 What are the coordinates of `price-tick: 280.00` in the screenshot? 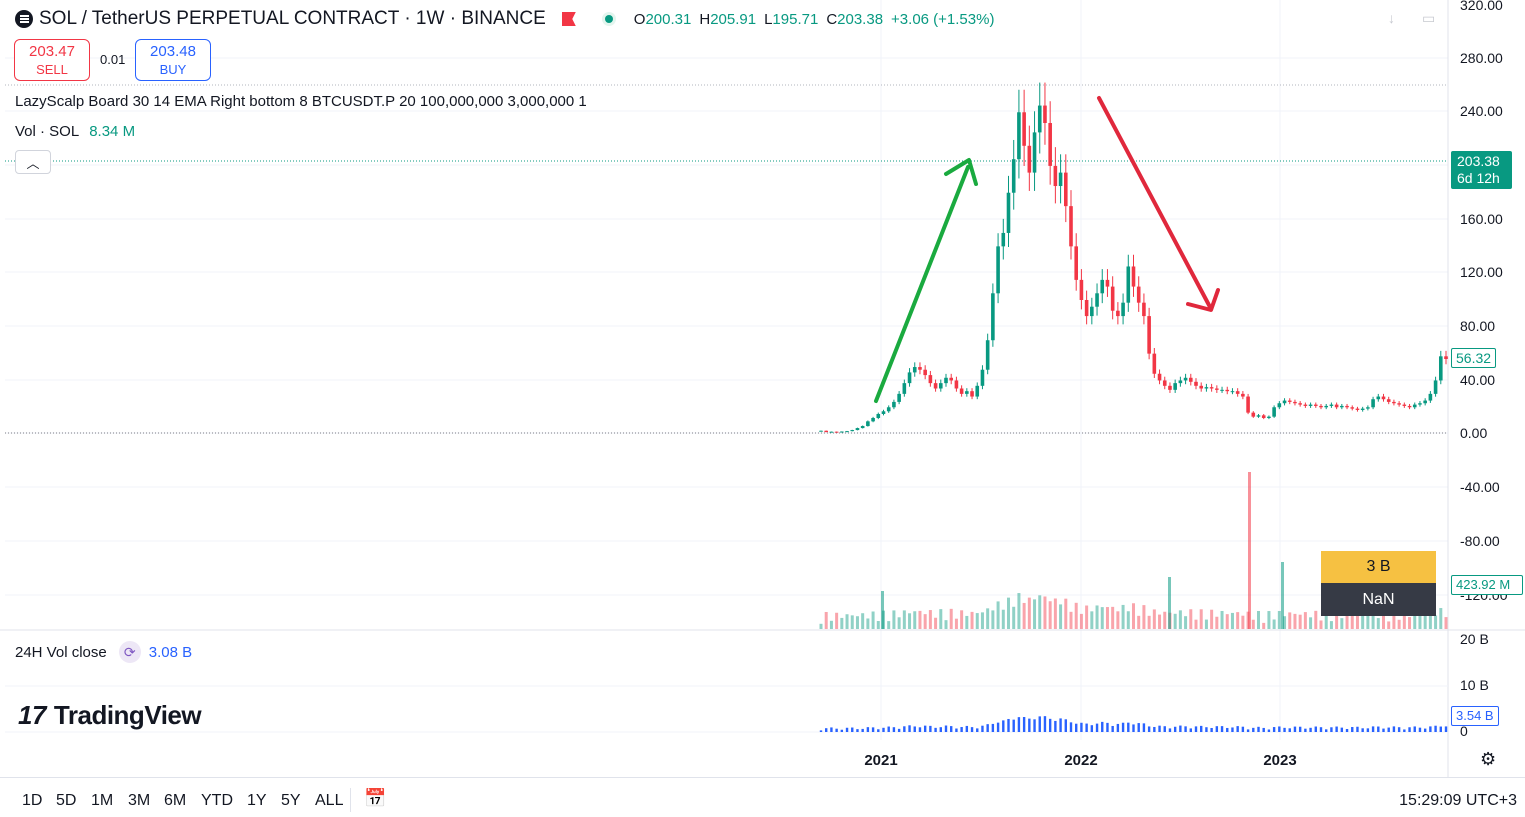 It's located at (1481, 58).